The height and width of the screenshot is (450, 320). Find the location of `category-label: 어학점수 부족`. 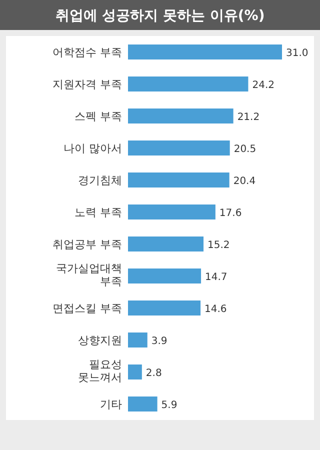

category-label: 어학점수 부족 is located at coordinates (87, 52).